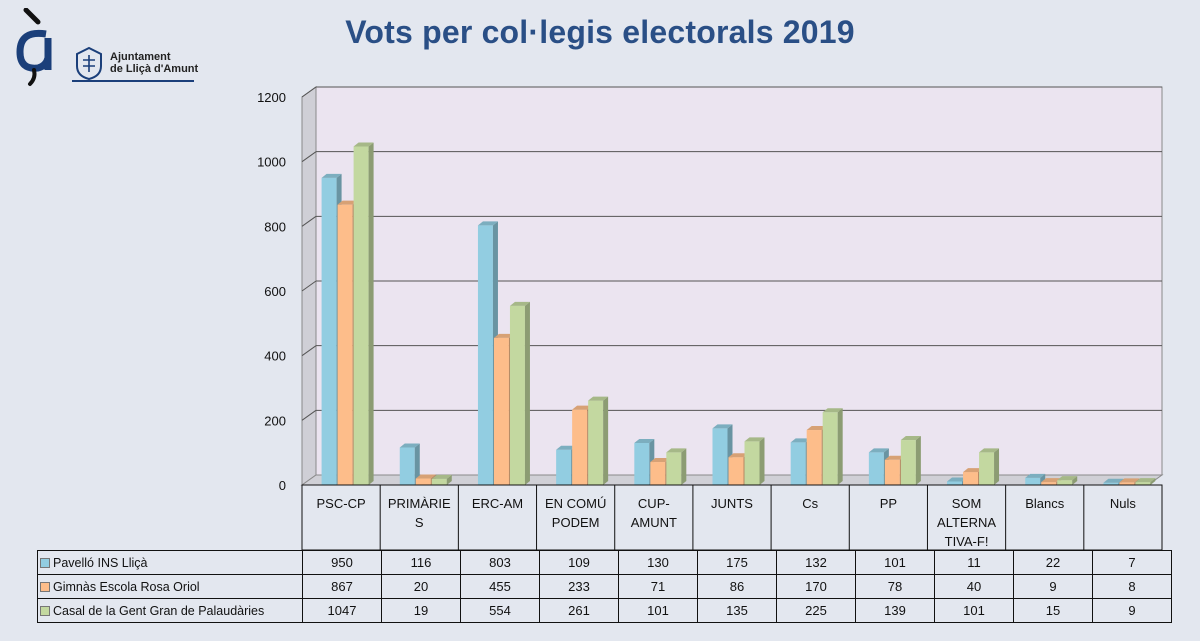 The height and width of the screenshot is (641, 1200). What do you see at coordinates (1132, 562) in the screenshot?
I see `table-cell: 7` at bounding box center [1132, 562].